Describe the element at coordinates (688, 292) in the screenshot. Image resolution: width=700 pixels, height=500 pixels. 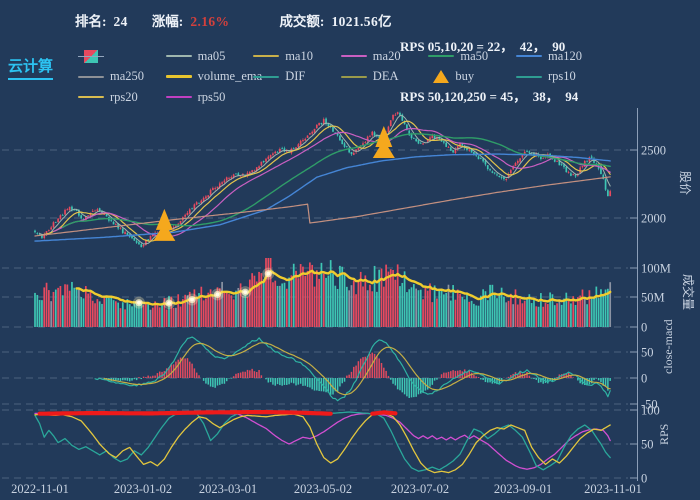
I see `axis-name-volume: 成交量` at that location.